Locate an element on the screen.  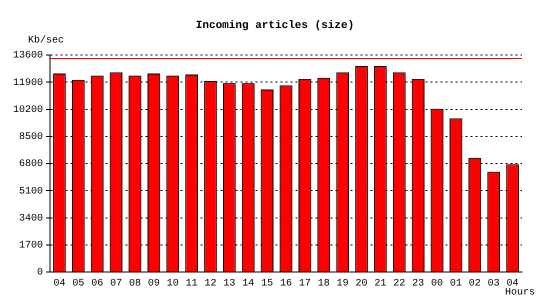
x-tick-label: 20 is located at coordinates (362, 284).